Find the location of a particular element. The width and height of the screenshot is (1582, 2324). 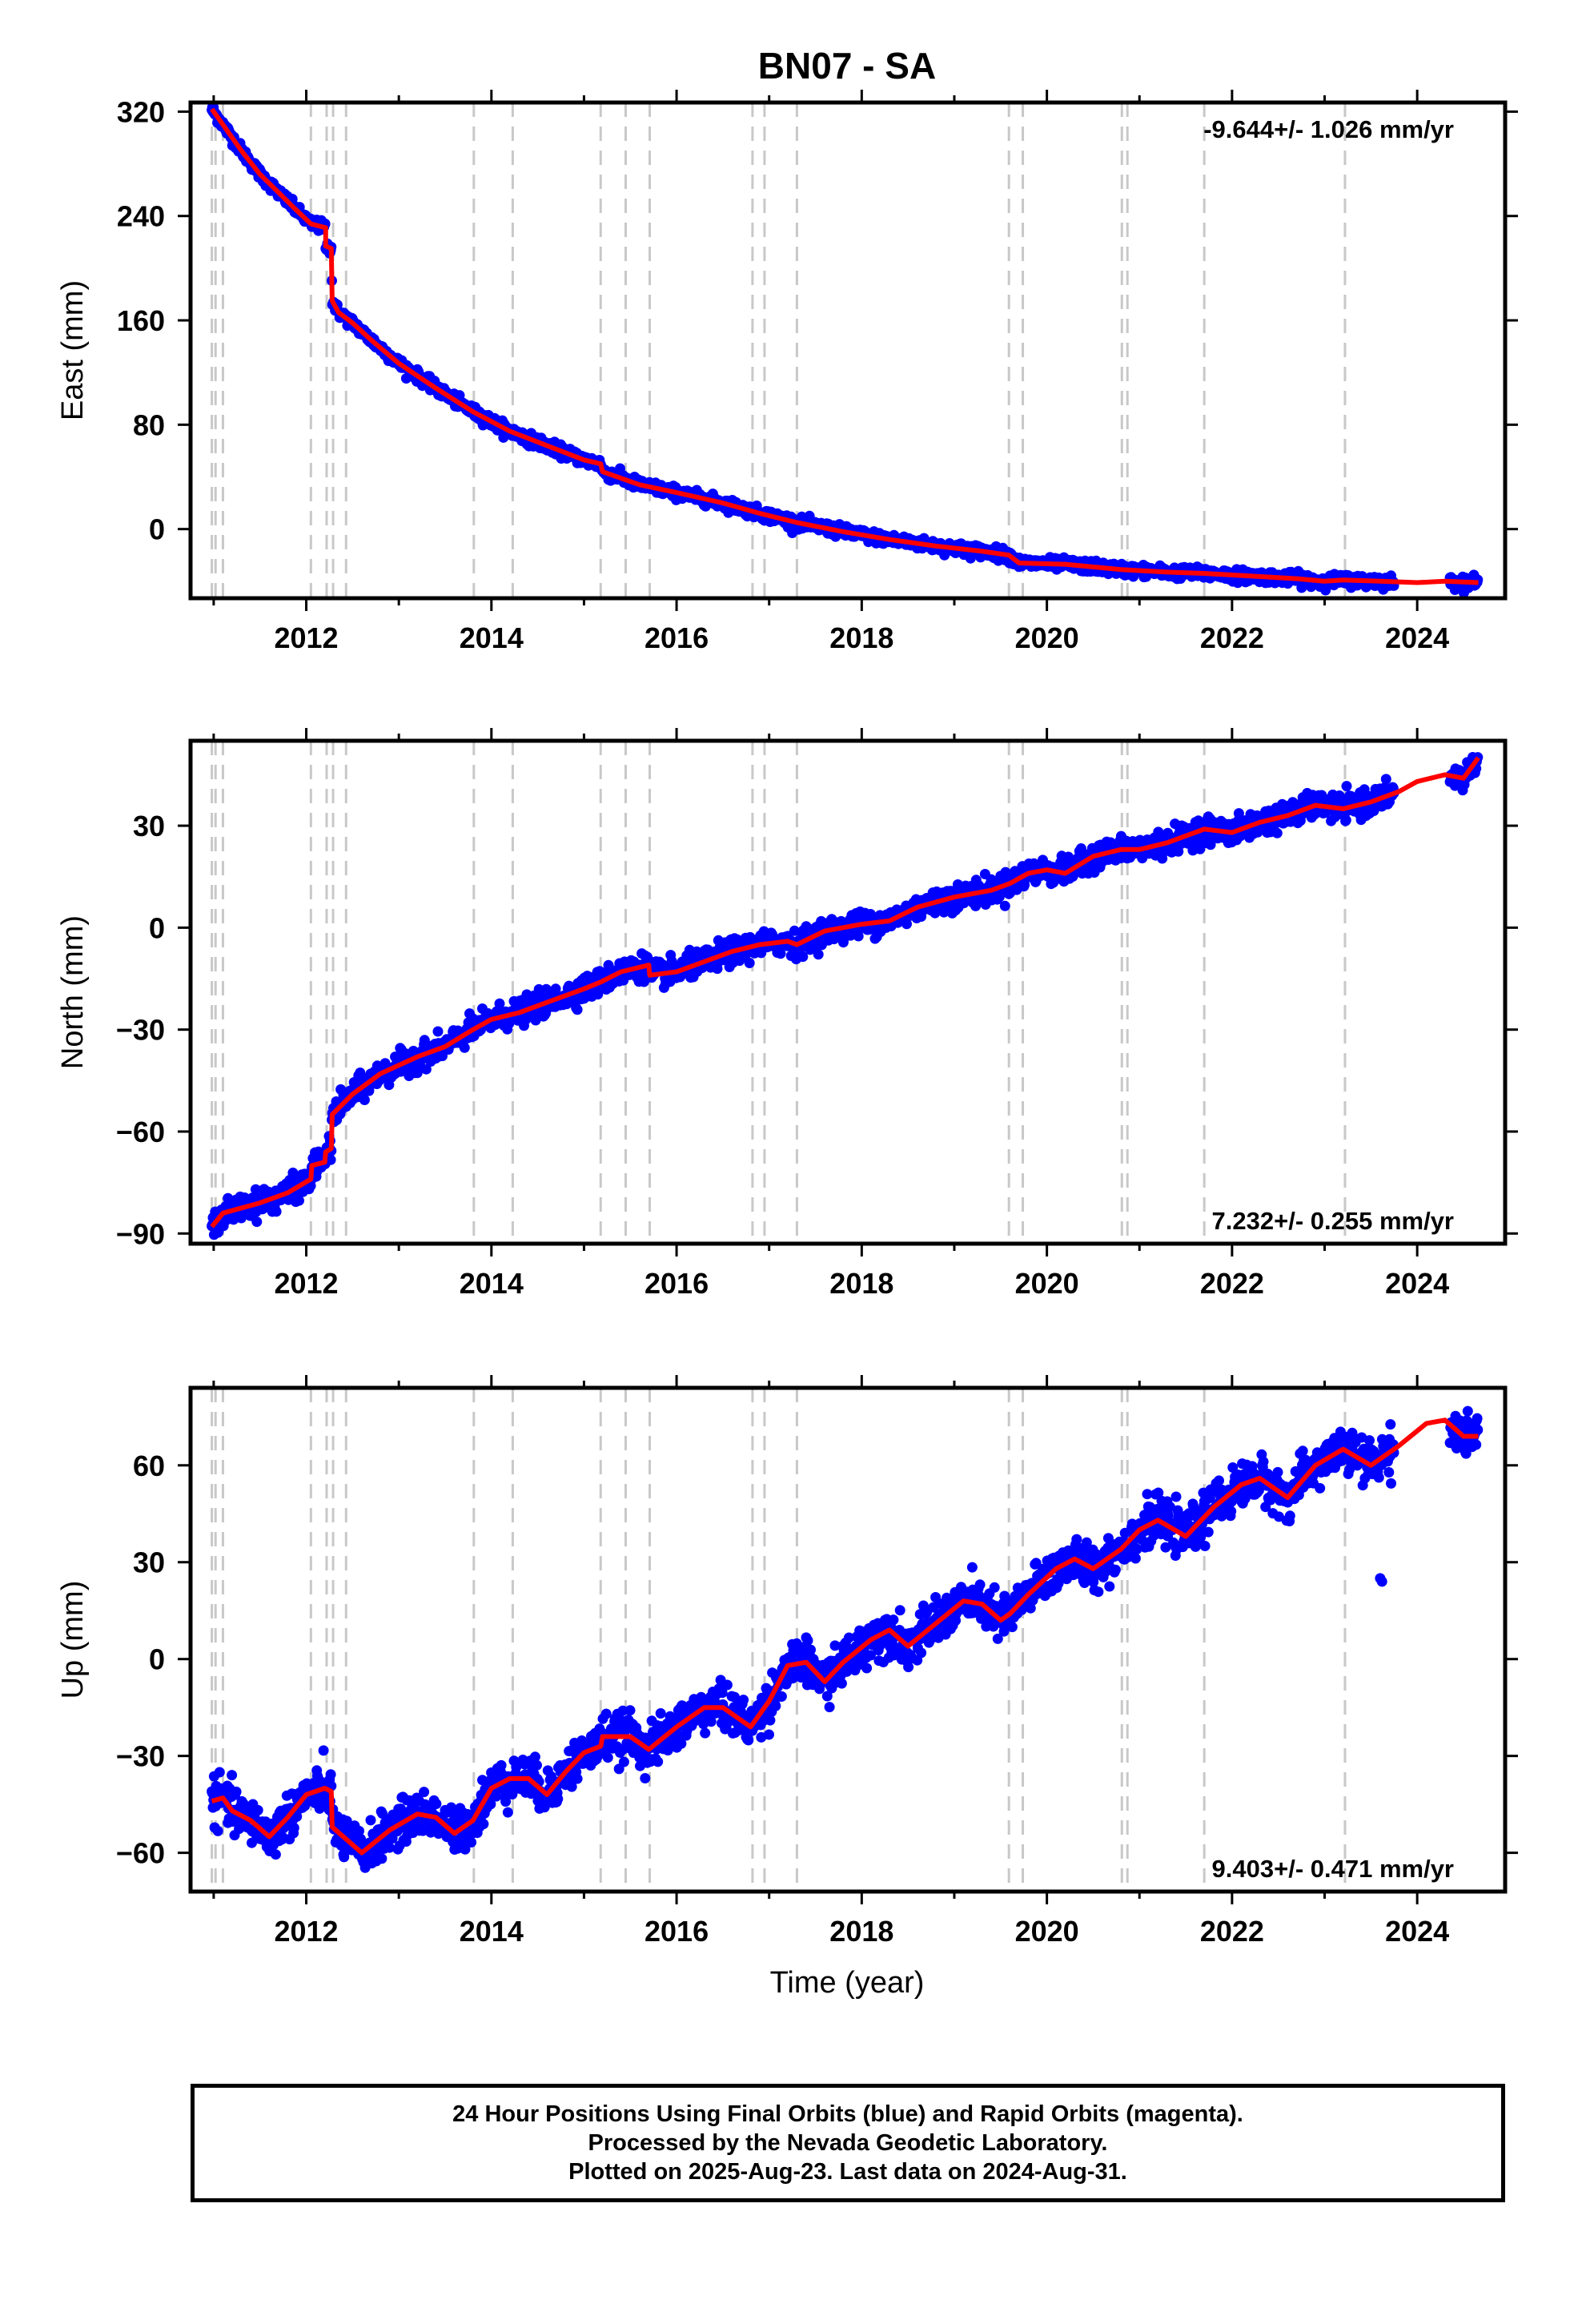

y-tick-label: 320 is located at coordinates (141, 111).